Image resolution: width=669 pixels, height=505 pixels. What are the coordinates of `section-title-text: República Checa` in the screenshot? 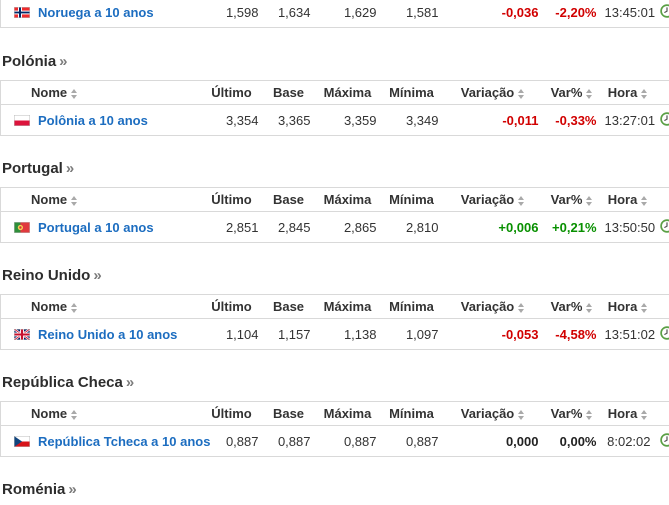 It's located at (62, 382).